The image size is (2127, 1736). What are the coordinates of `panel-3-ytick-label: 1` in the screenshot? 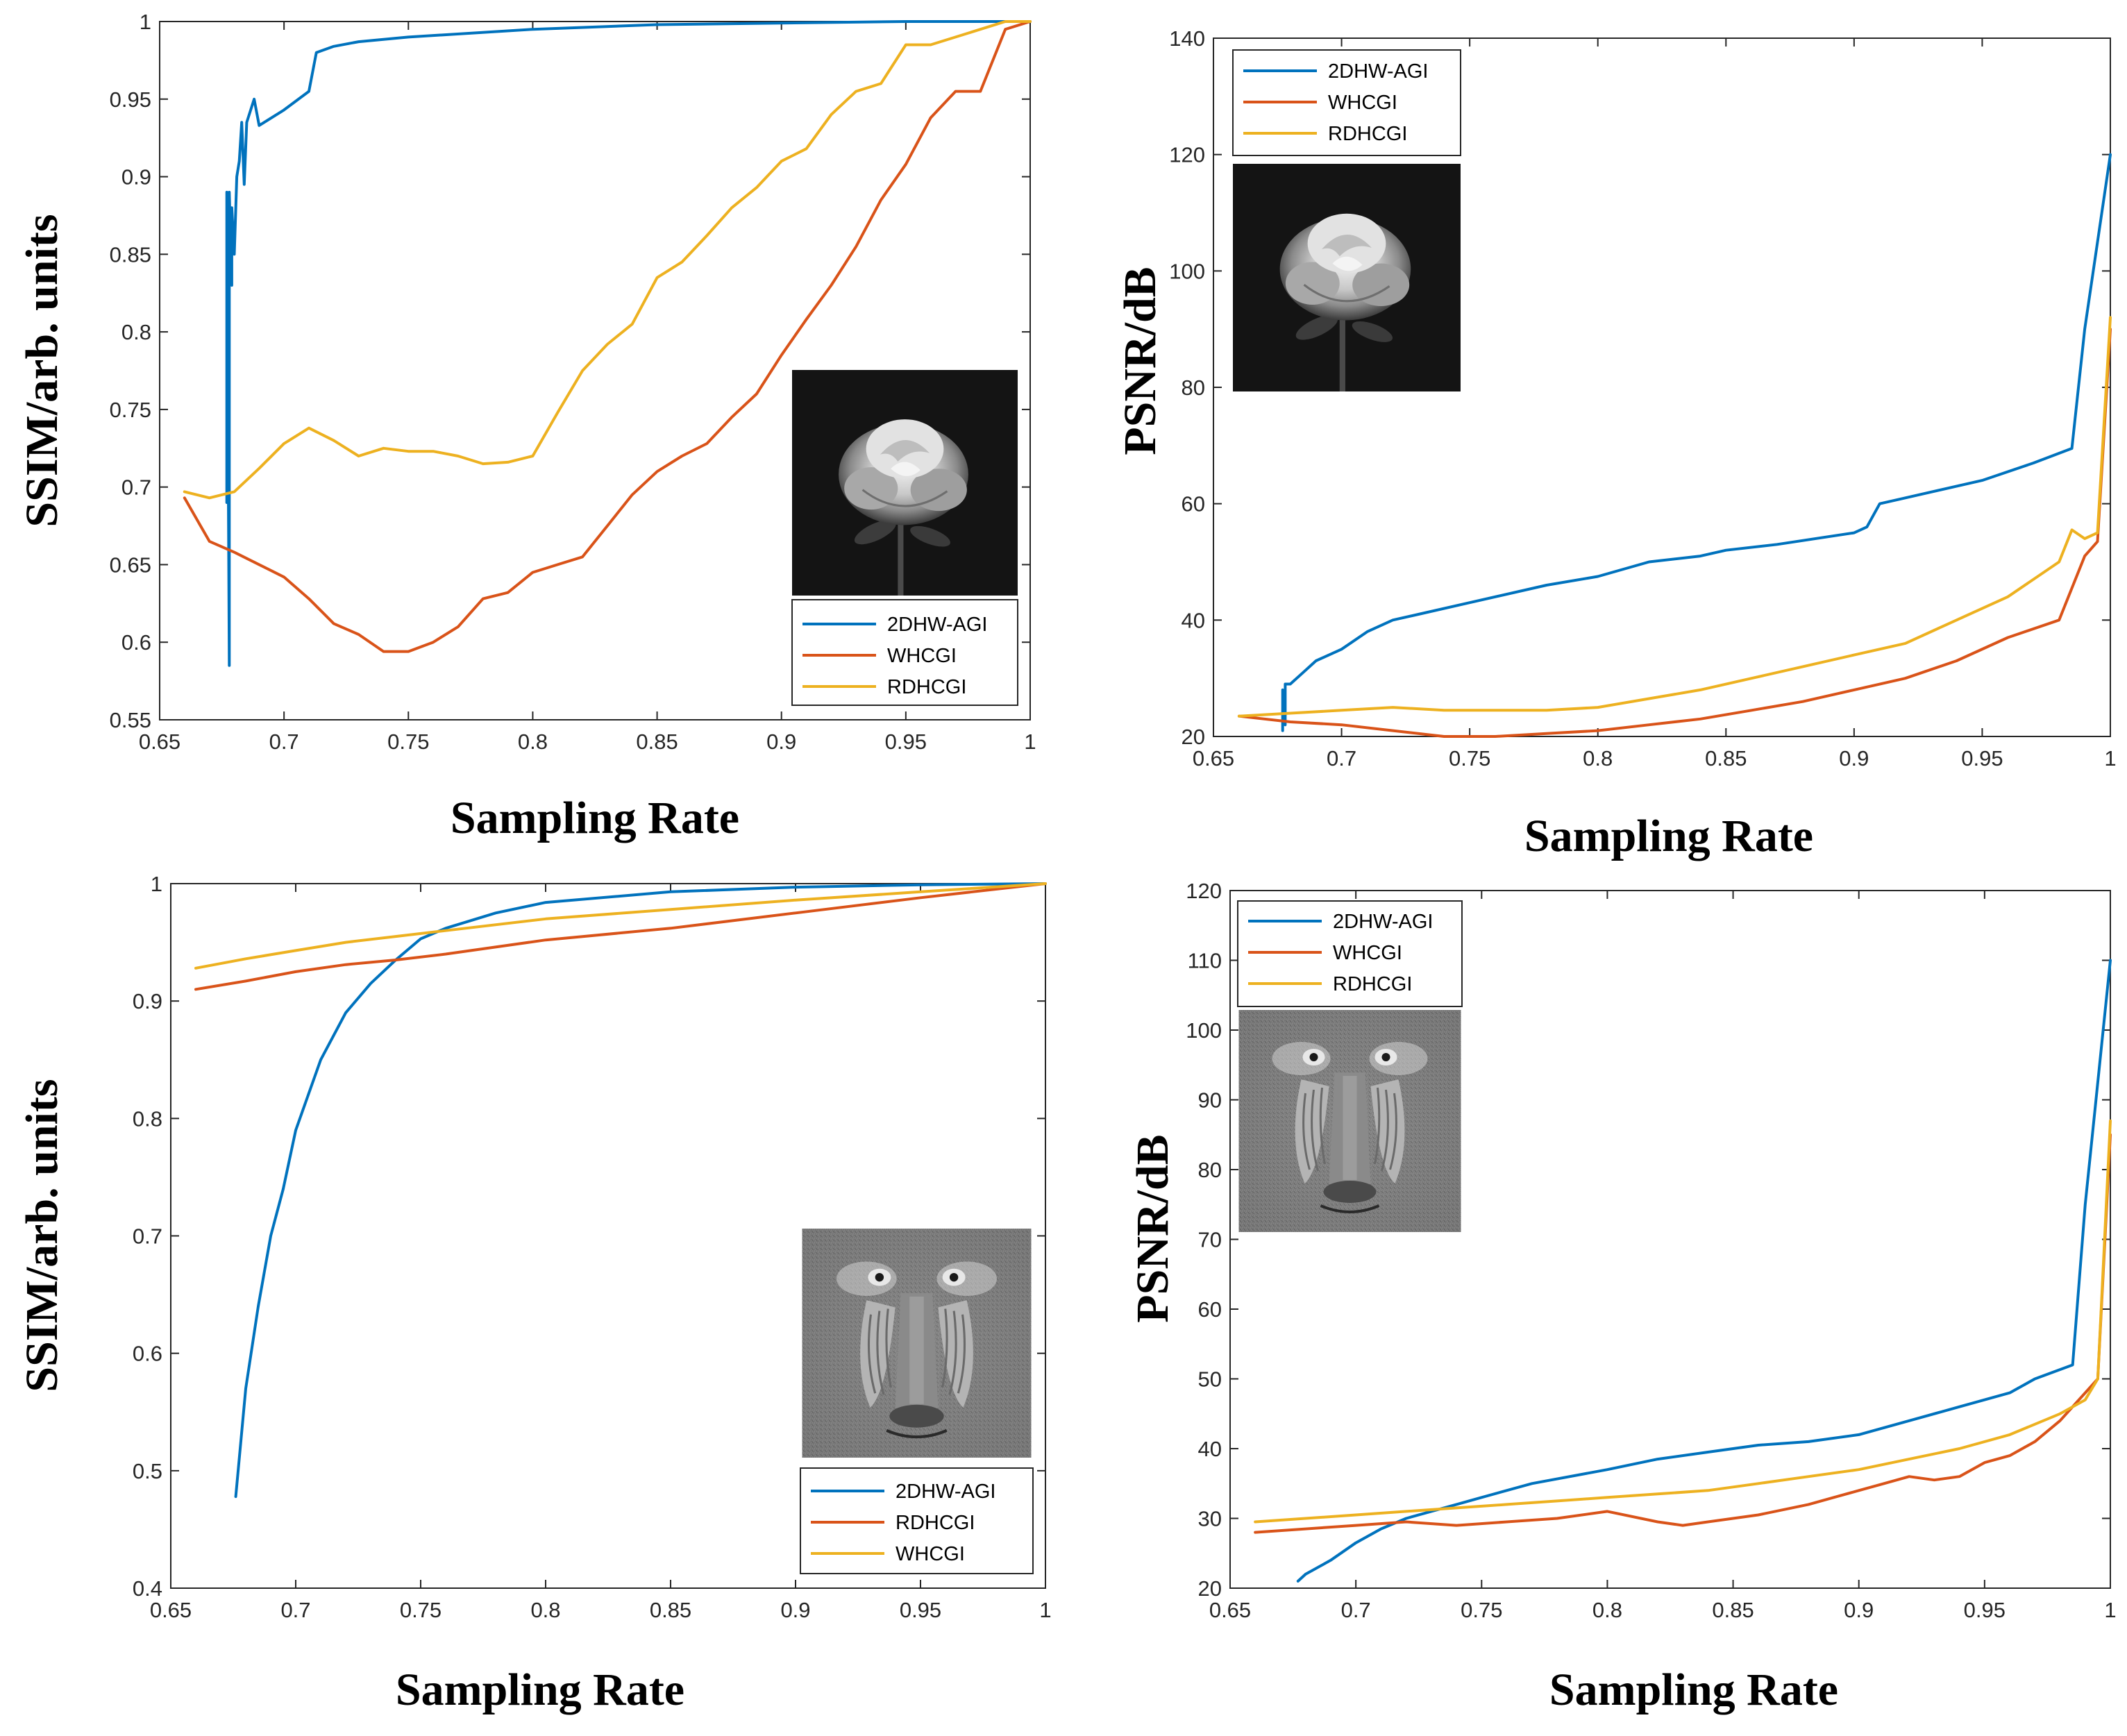 It's located at (156, 884).